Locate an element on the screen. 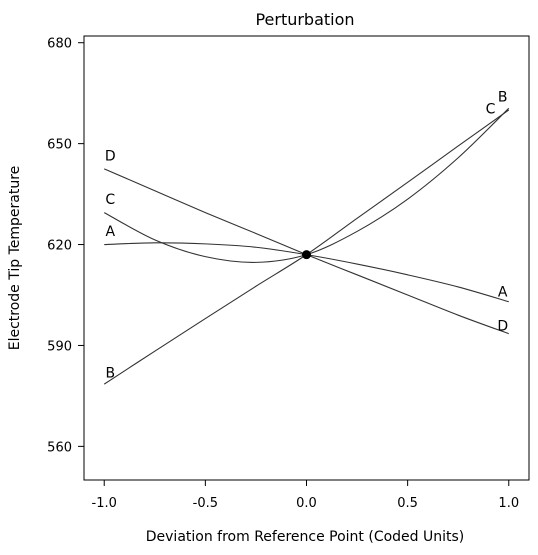  x-axis: -1.0 -0.5 0.0 0.5 1.0 is located at coordinates (305, 495).